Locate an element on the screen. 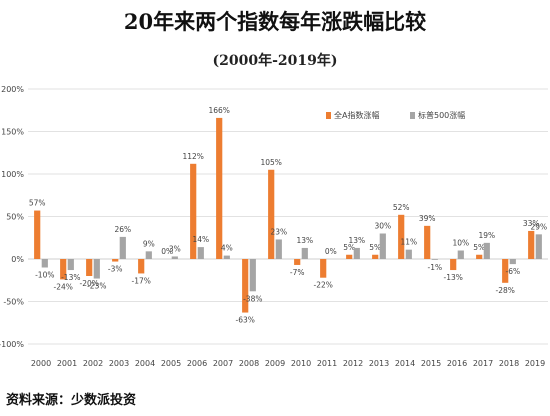 The width and height of the screenshot is (550, 416). data-label: 39% is located at coordinates (427, 218).